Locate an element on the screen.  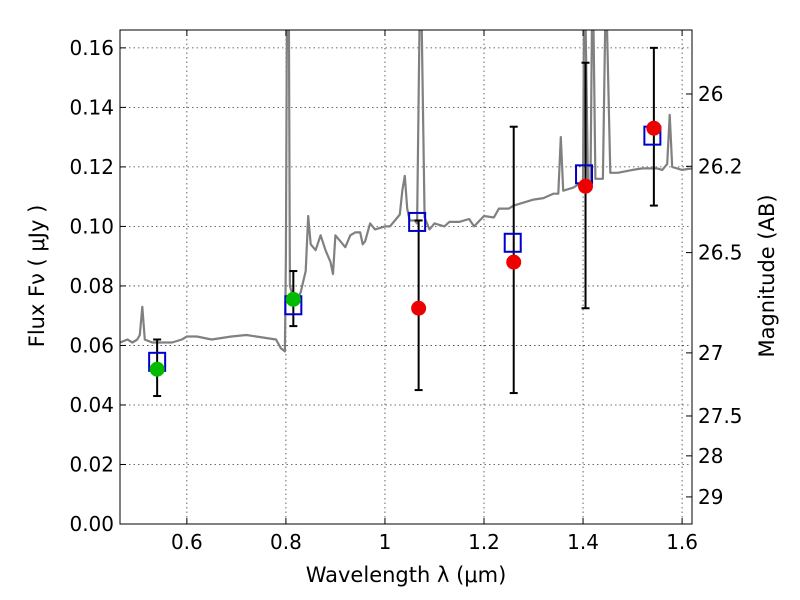
x-axis-label: Wavelength λ (μm) is located at coordinates (406, 575).